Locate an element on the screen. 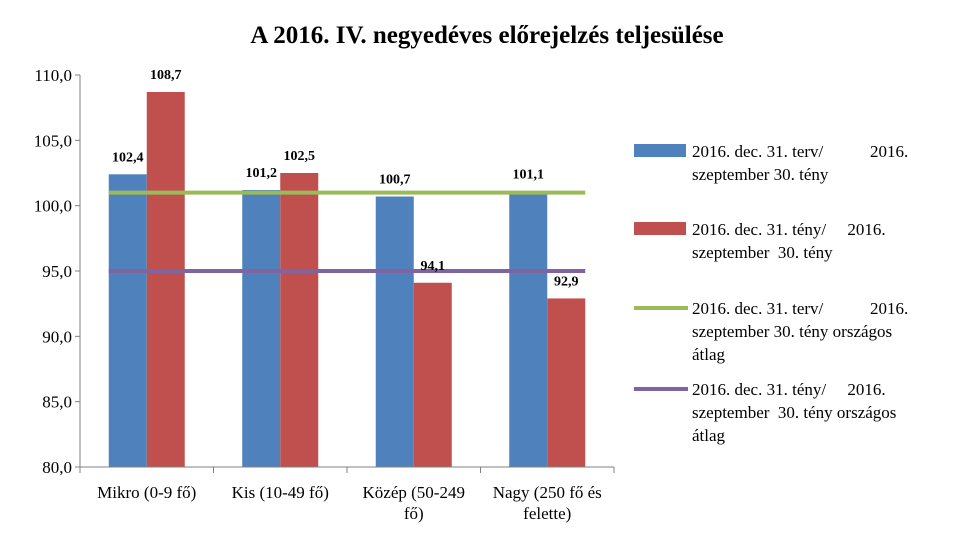  data-label-series1-2: 101,2 is located at coordinates (262, 173).